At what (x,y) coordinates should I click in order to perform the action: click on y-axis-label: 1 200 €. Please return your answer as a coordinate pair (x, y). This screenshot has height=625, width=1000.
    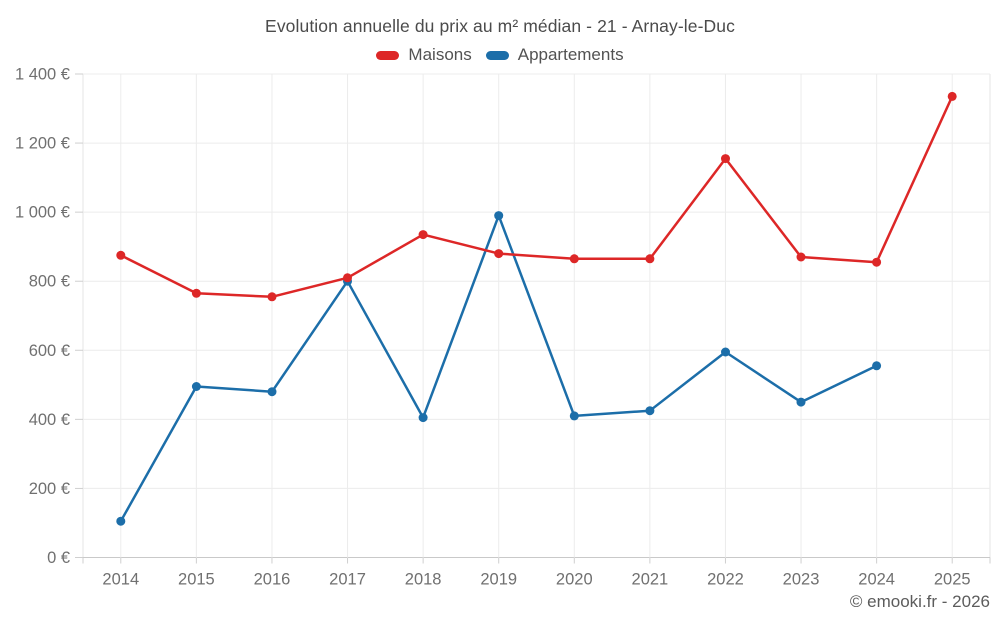
    Looking at the image, I should click on (42, 144).